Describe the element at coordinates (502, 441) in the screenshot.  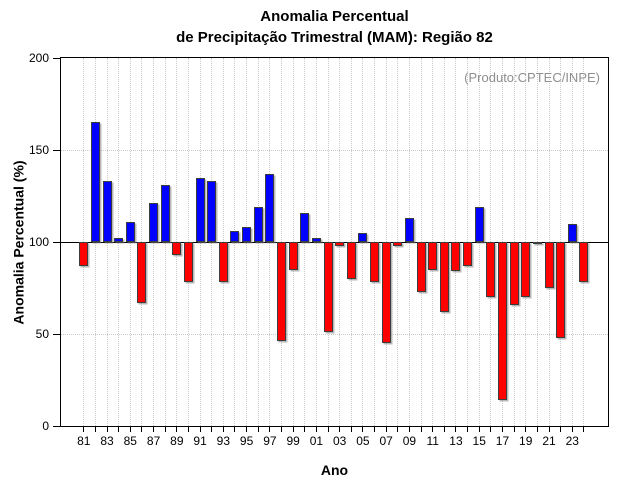
I see `x-tick-label: 17` at that location.